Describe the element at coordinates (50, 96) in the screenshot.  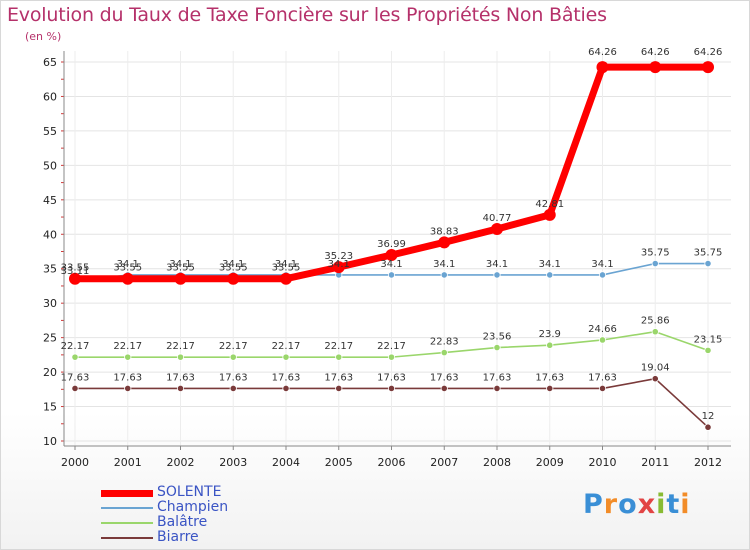
I see `y-tick-label: 60` at that location.